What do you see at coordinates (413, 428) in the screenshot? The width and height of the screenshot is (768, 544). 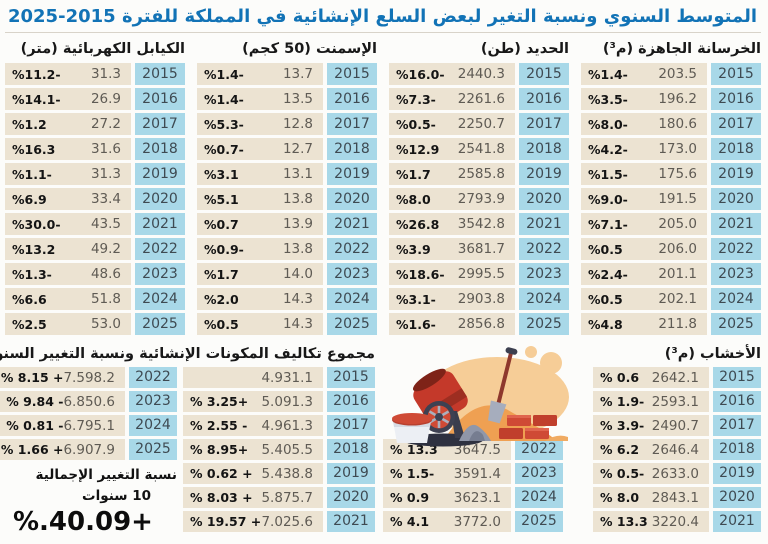 I see `bucket-icon` at bounding box center [413, 428].